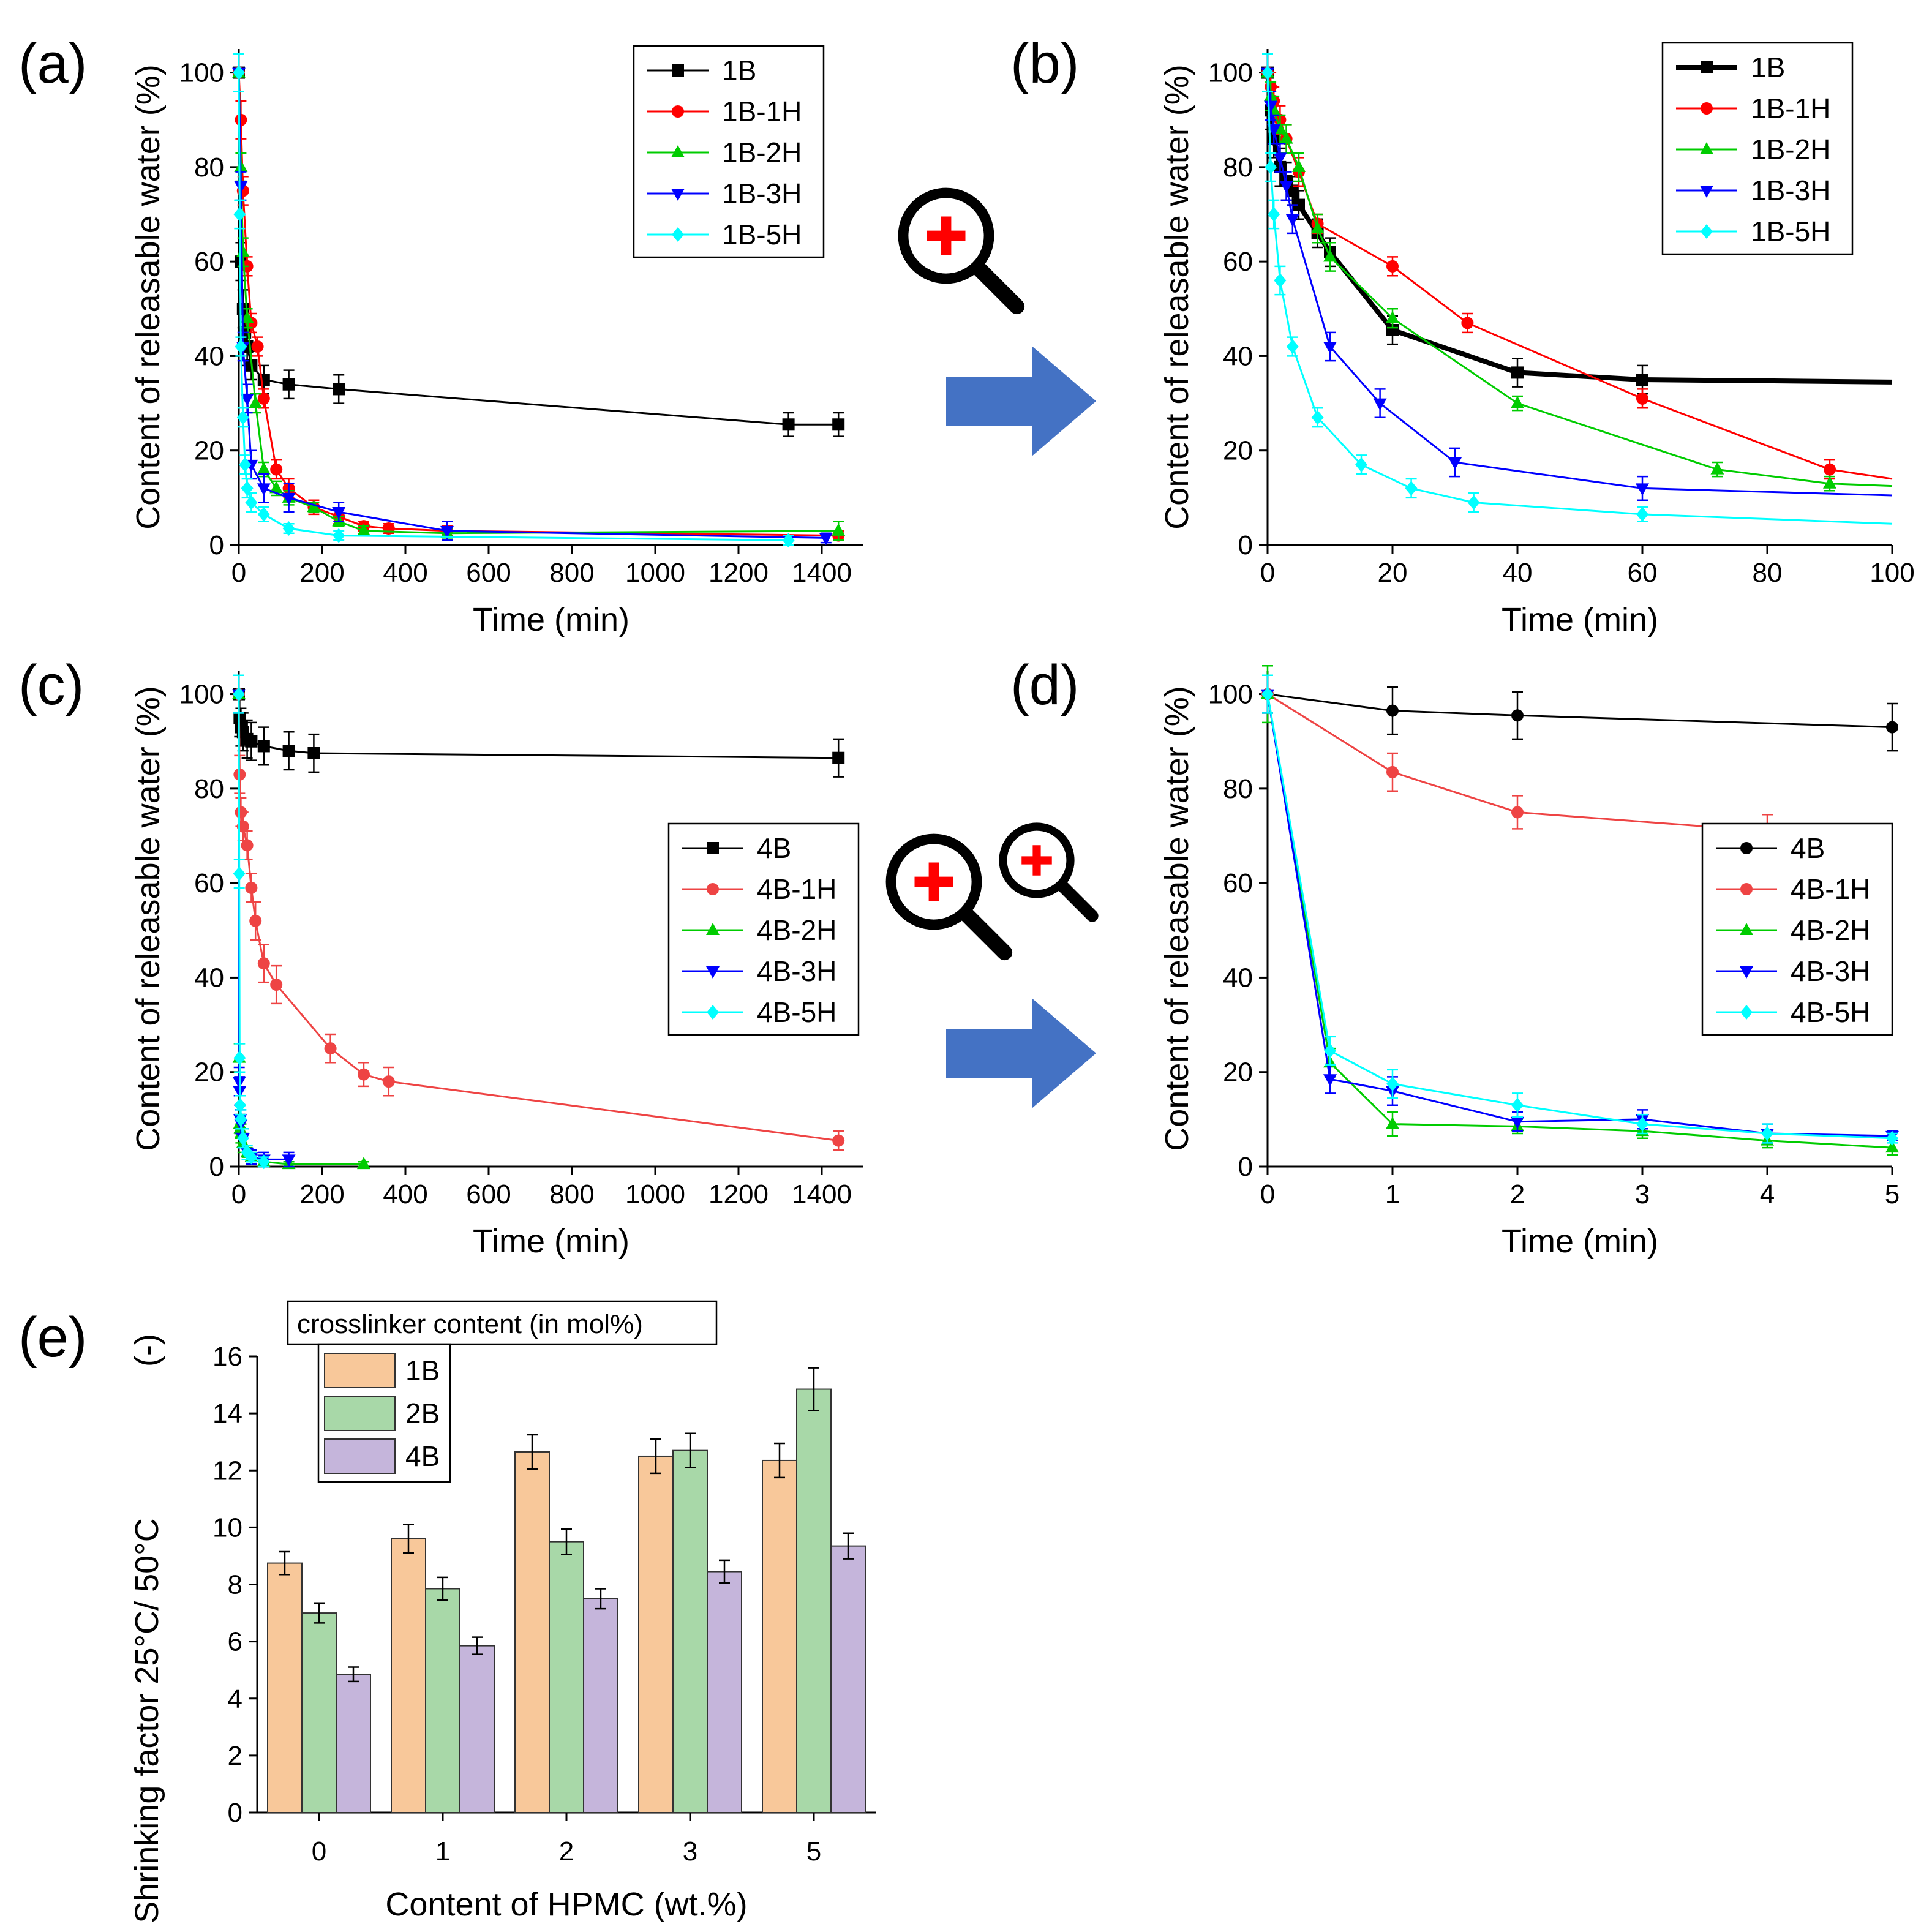 The height and width of the screenshot is (1932, 1932). What do you see at coordinates (405, 573) in the screenshot?
I see `x-tick-label: 400` at bounding box center [405, 573].